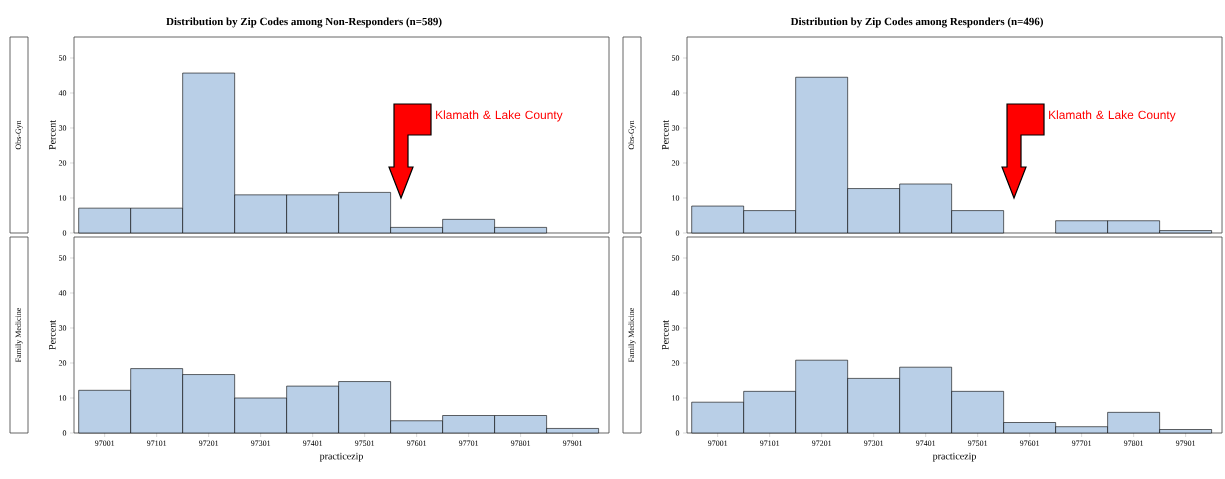  I want to click on chart-title: Distribution by Zip Codes among Responders (n=496), so click(916, 22).